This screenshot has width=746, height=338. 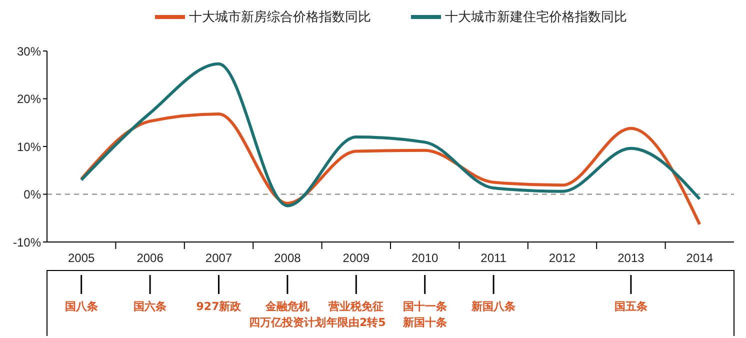 What do you see at coordinates (29, 99) in the screenshot?
I see `y-tick-label: 20%` at bounding box center [29, 99].